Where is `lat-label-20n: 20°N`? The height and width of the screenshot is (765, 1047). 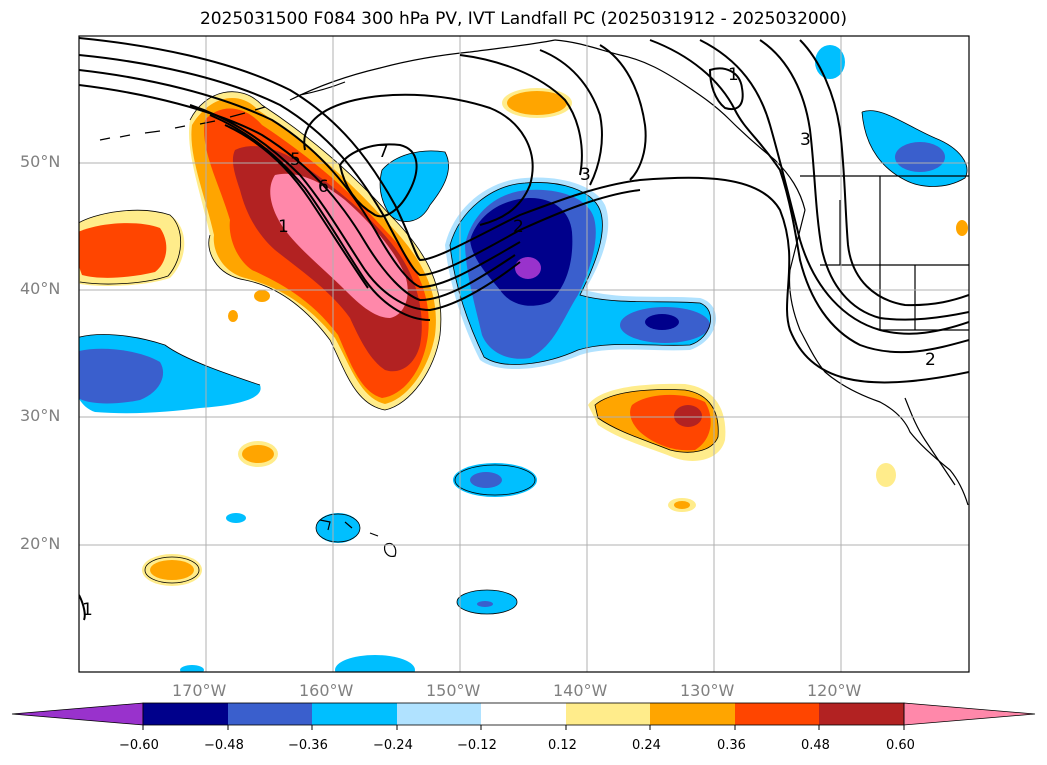
lat-label-20n: 20°N is located at coordinates (40, 543).